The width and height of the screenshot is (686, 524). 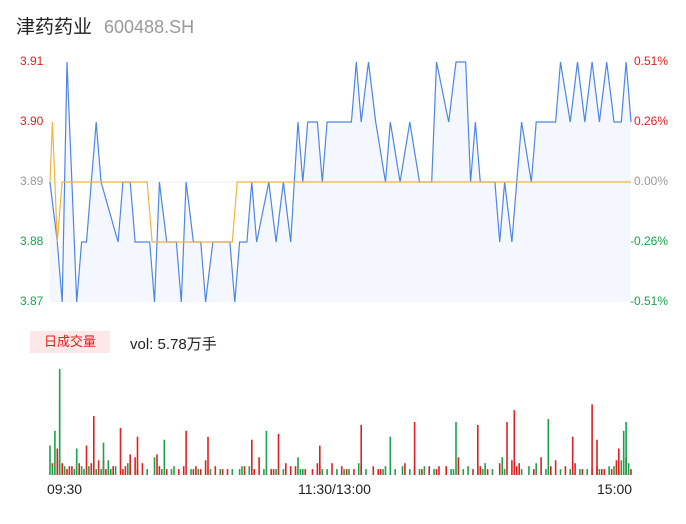 What do you see at coordinates (32, 181) in the screenshot?
I see `y-tick-left-2: 3.89` at bounding box center [32, 181].